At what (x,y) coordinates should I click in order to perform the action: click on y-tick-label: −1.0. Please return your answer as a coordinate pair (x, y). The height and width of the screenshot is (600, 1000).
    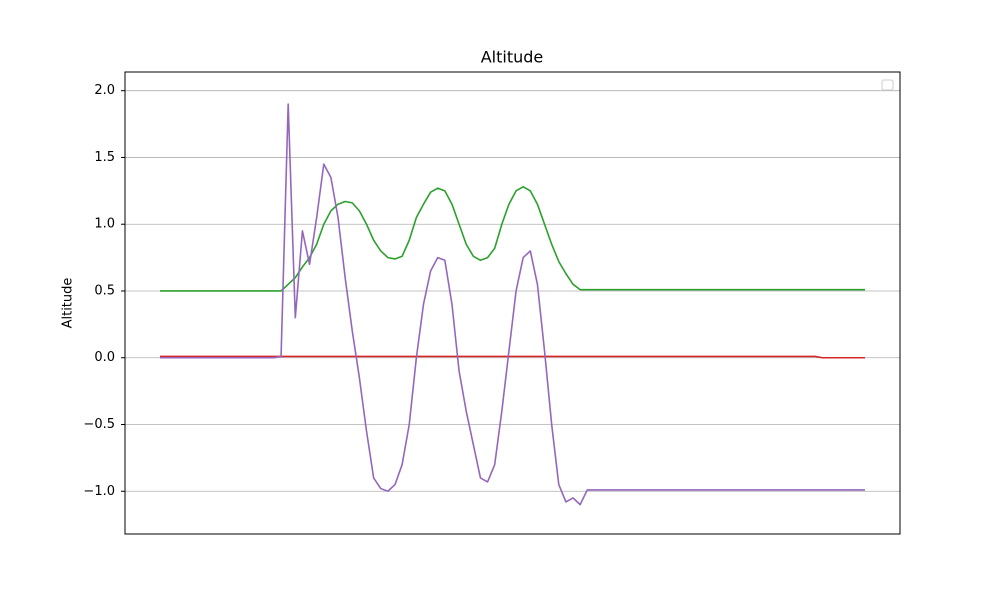
    Looking at the image, I should click on (99, 491).